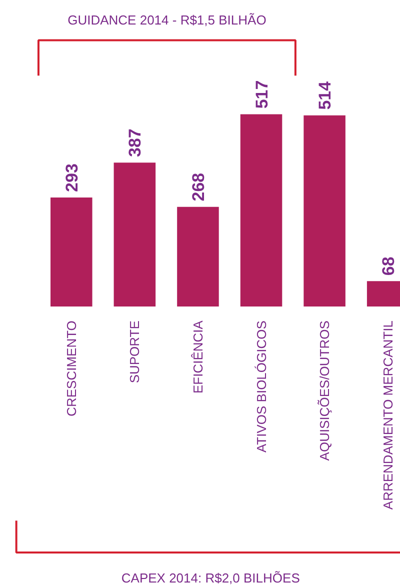 This screenshot has width=400, height=587. Describe the element at coordinates (262, 94) in the screenshot. I see `data-label: 517` at that location.